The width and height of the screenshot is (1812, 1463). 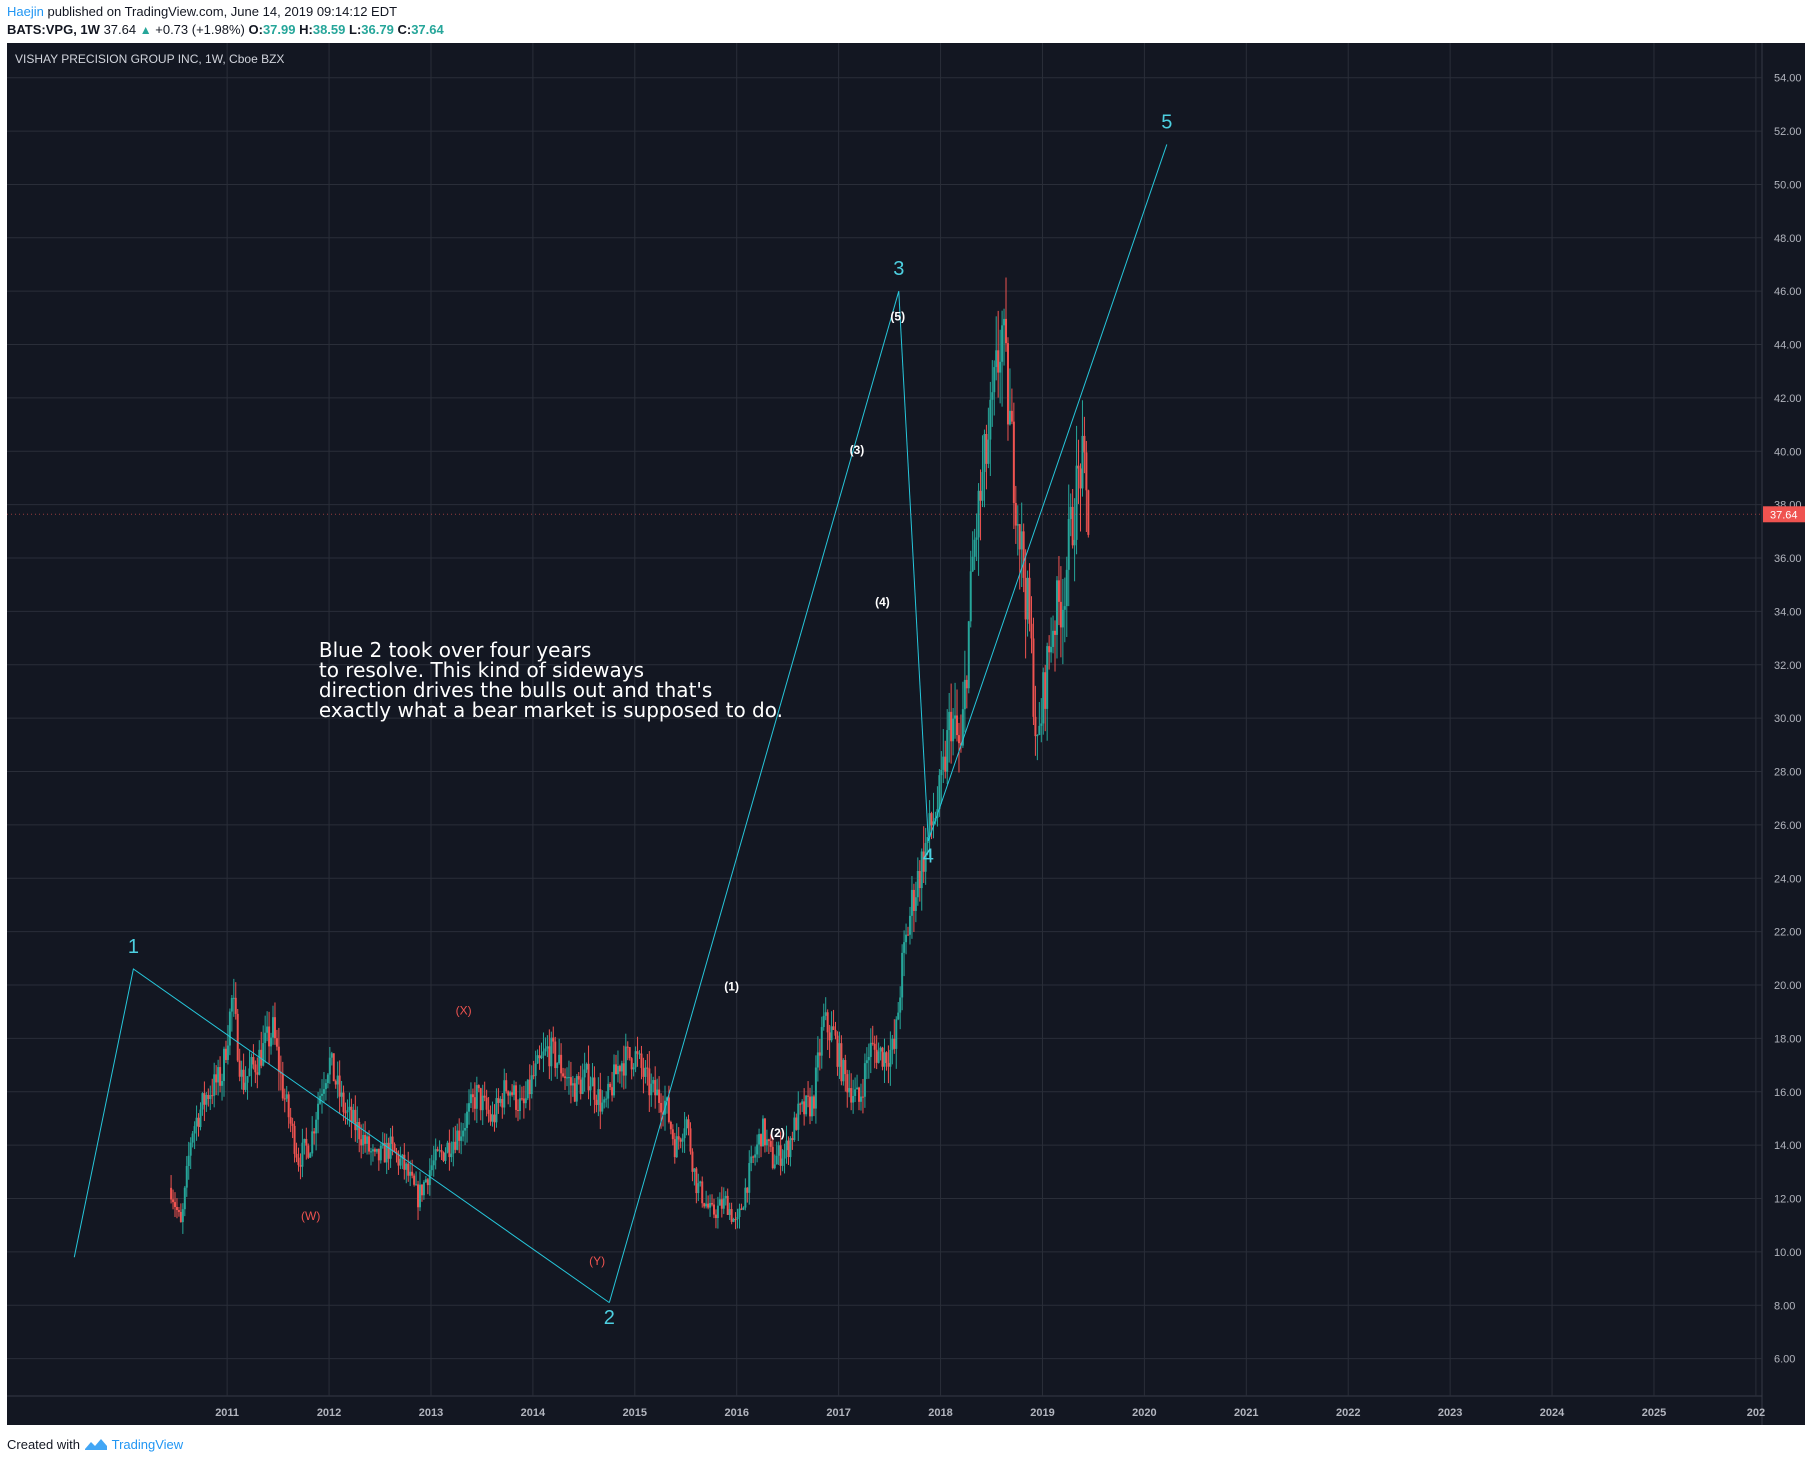 What do you see at coordinates (25, 11) in the screenshot?
I see `author-link: Haejin` at bounding box center [25, 11].